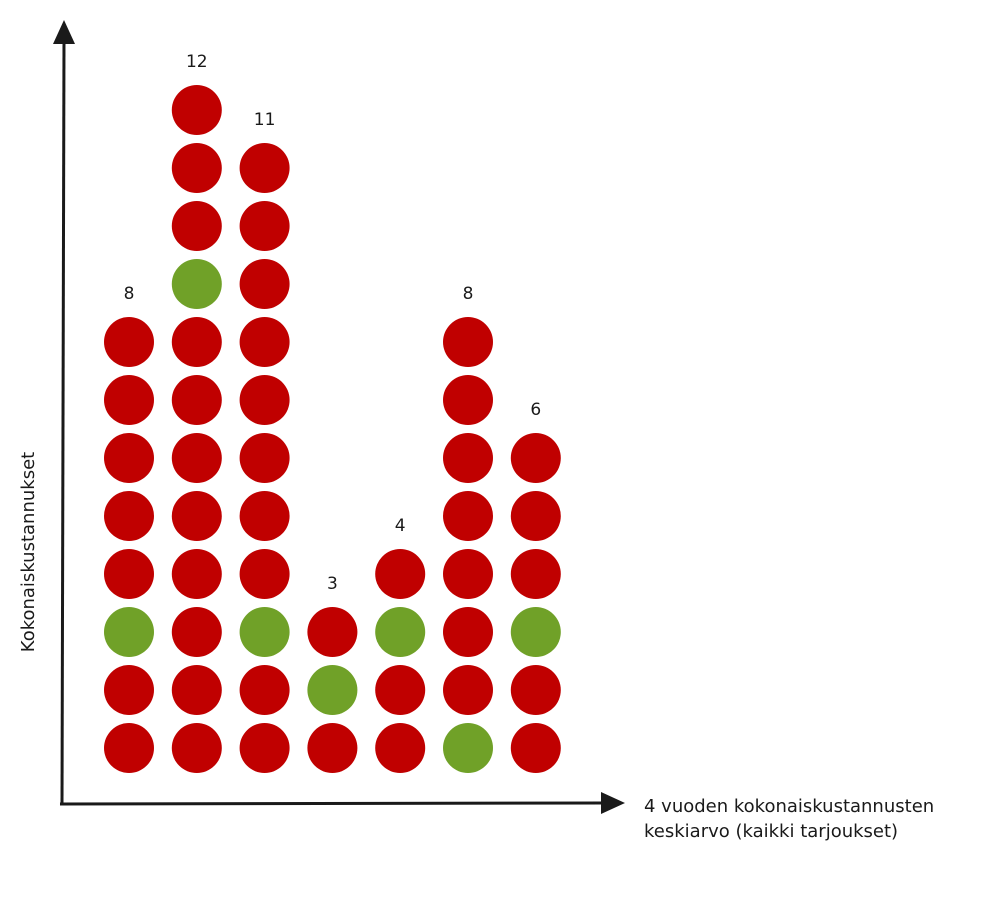 The width and height of the screenshot is (989, 912). Describe the element at coordinates (332, 584) in the screenshot. I see `column-count-label: 3` at that location.